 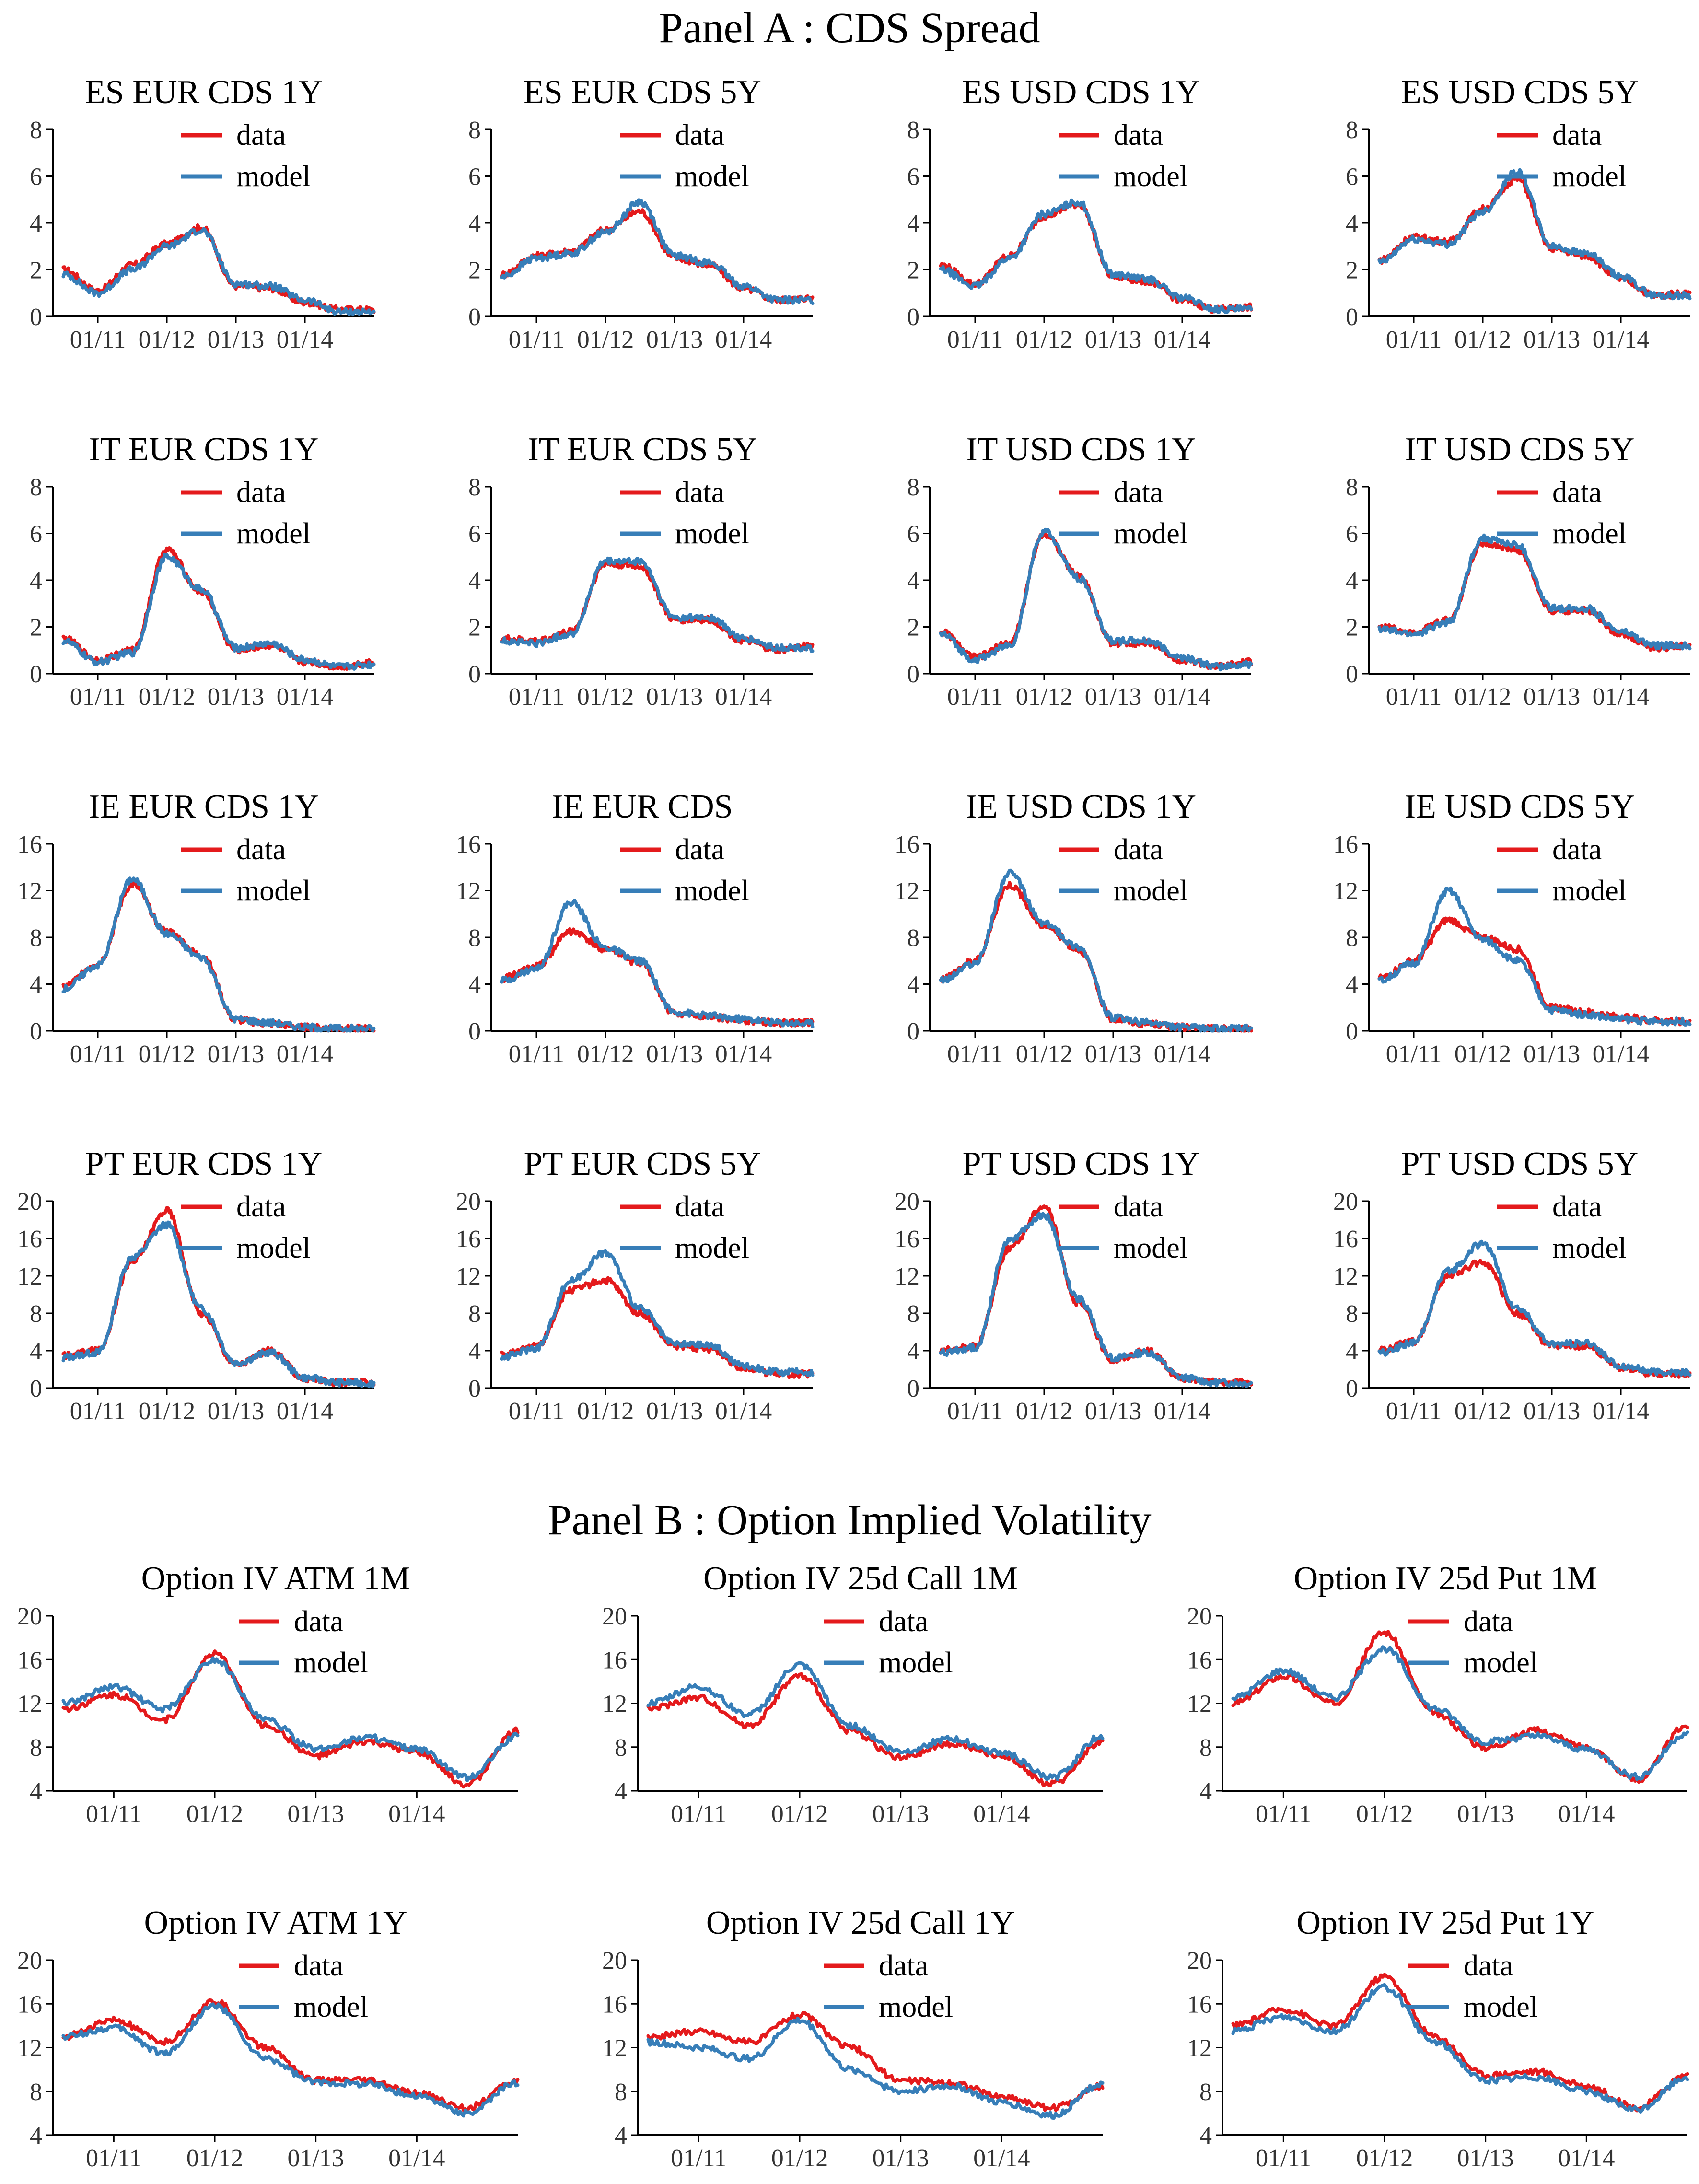 What do you see at coordinates (1081, 93) in the screenshot?
I see `chart-title: ES USD CDS 1Y` at bounding box center [1081, 93].